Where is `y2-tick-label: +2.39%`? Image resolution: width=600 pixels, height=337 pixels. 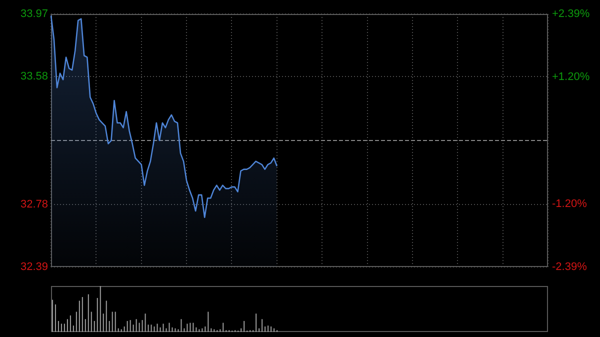 y2-tick-label: +2.39% is located at coordinates (571, 14).